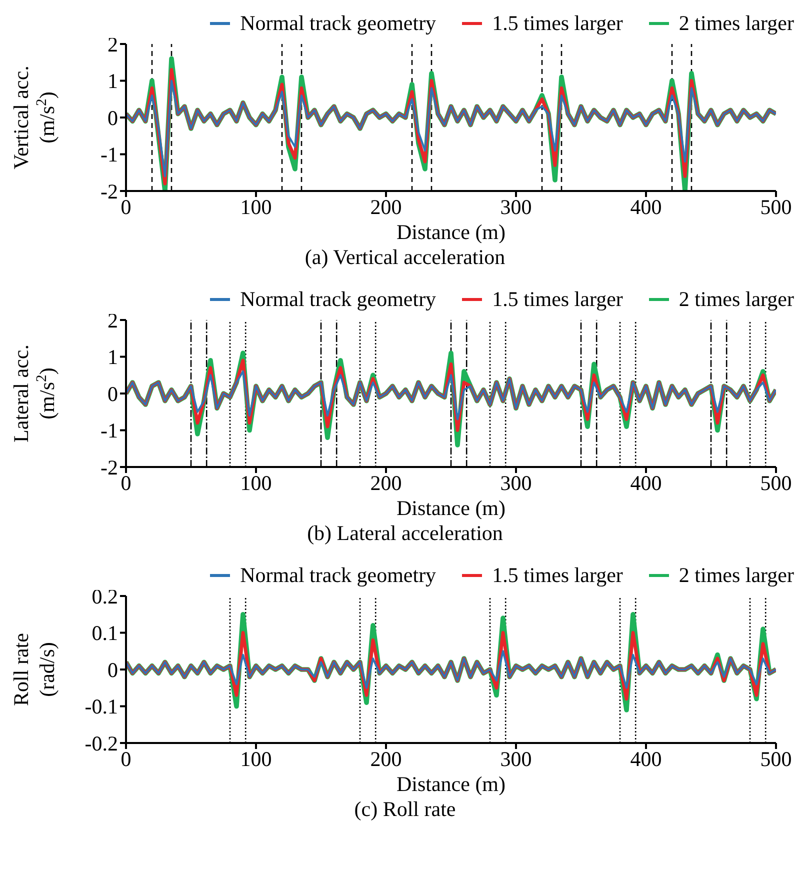  Describe the element at coordinates (101, 706) in the screenshot. I see `y-tick-label: -0.1` at that location.